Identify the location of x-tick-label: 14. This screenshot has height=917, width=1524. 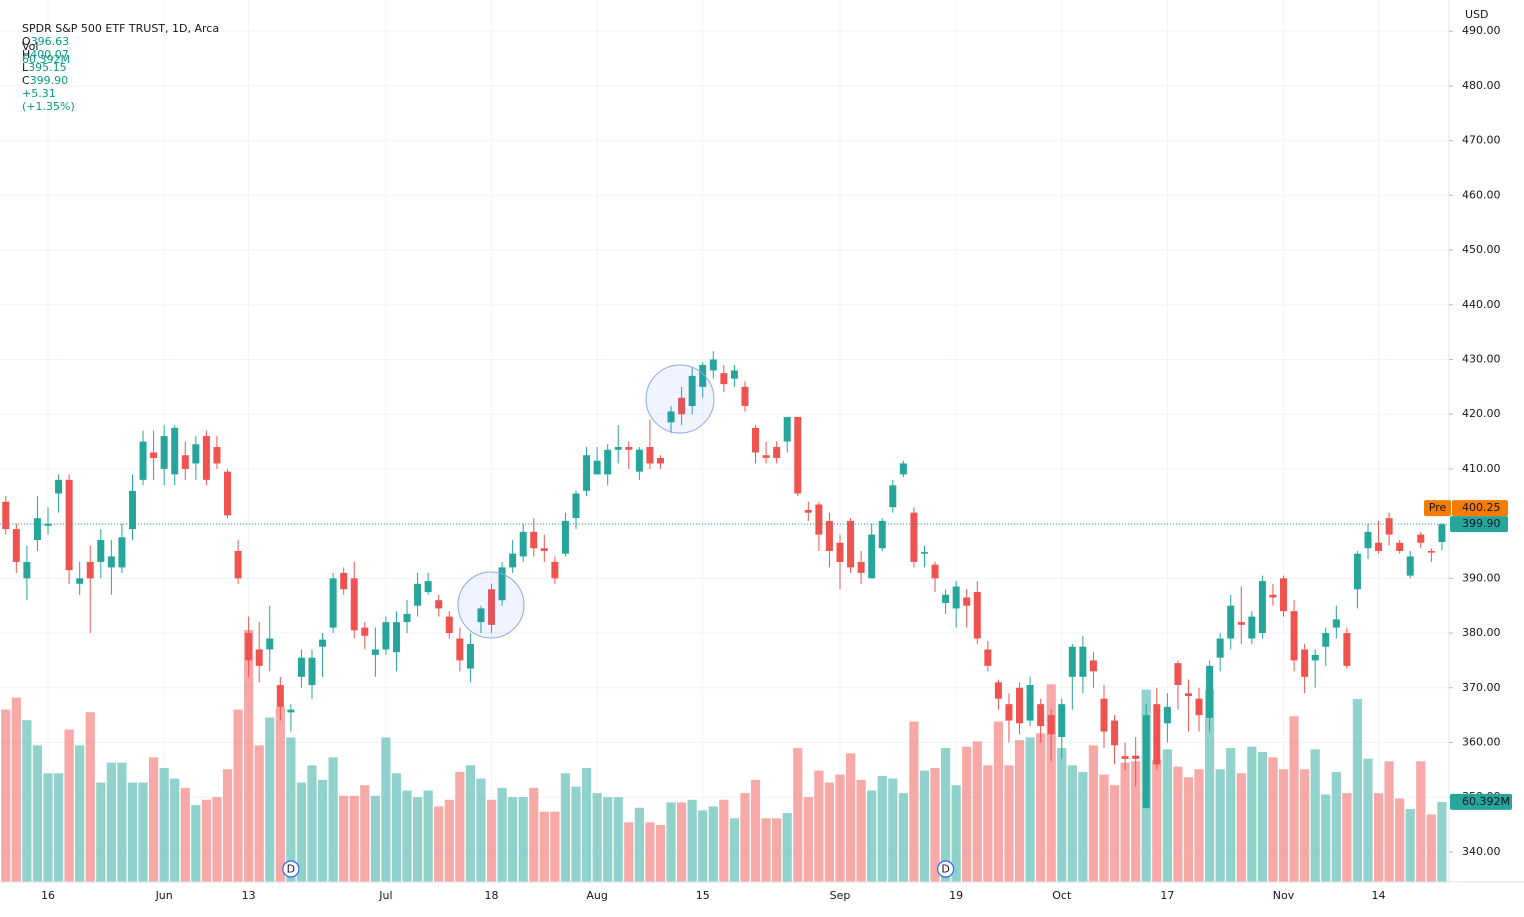
(1379, 895).